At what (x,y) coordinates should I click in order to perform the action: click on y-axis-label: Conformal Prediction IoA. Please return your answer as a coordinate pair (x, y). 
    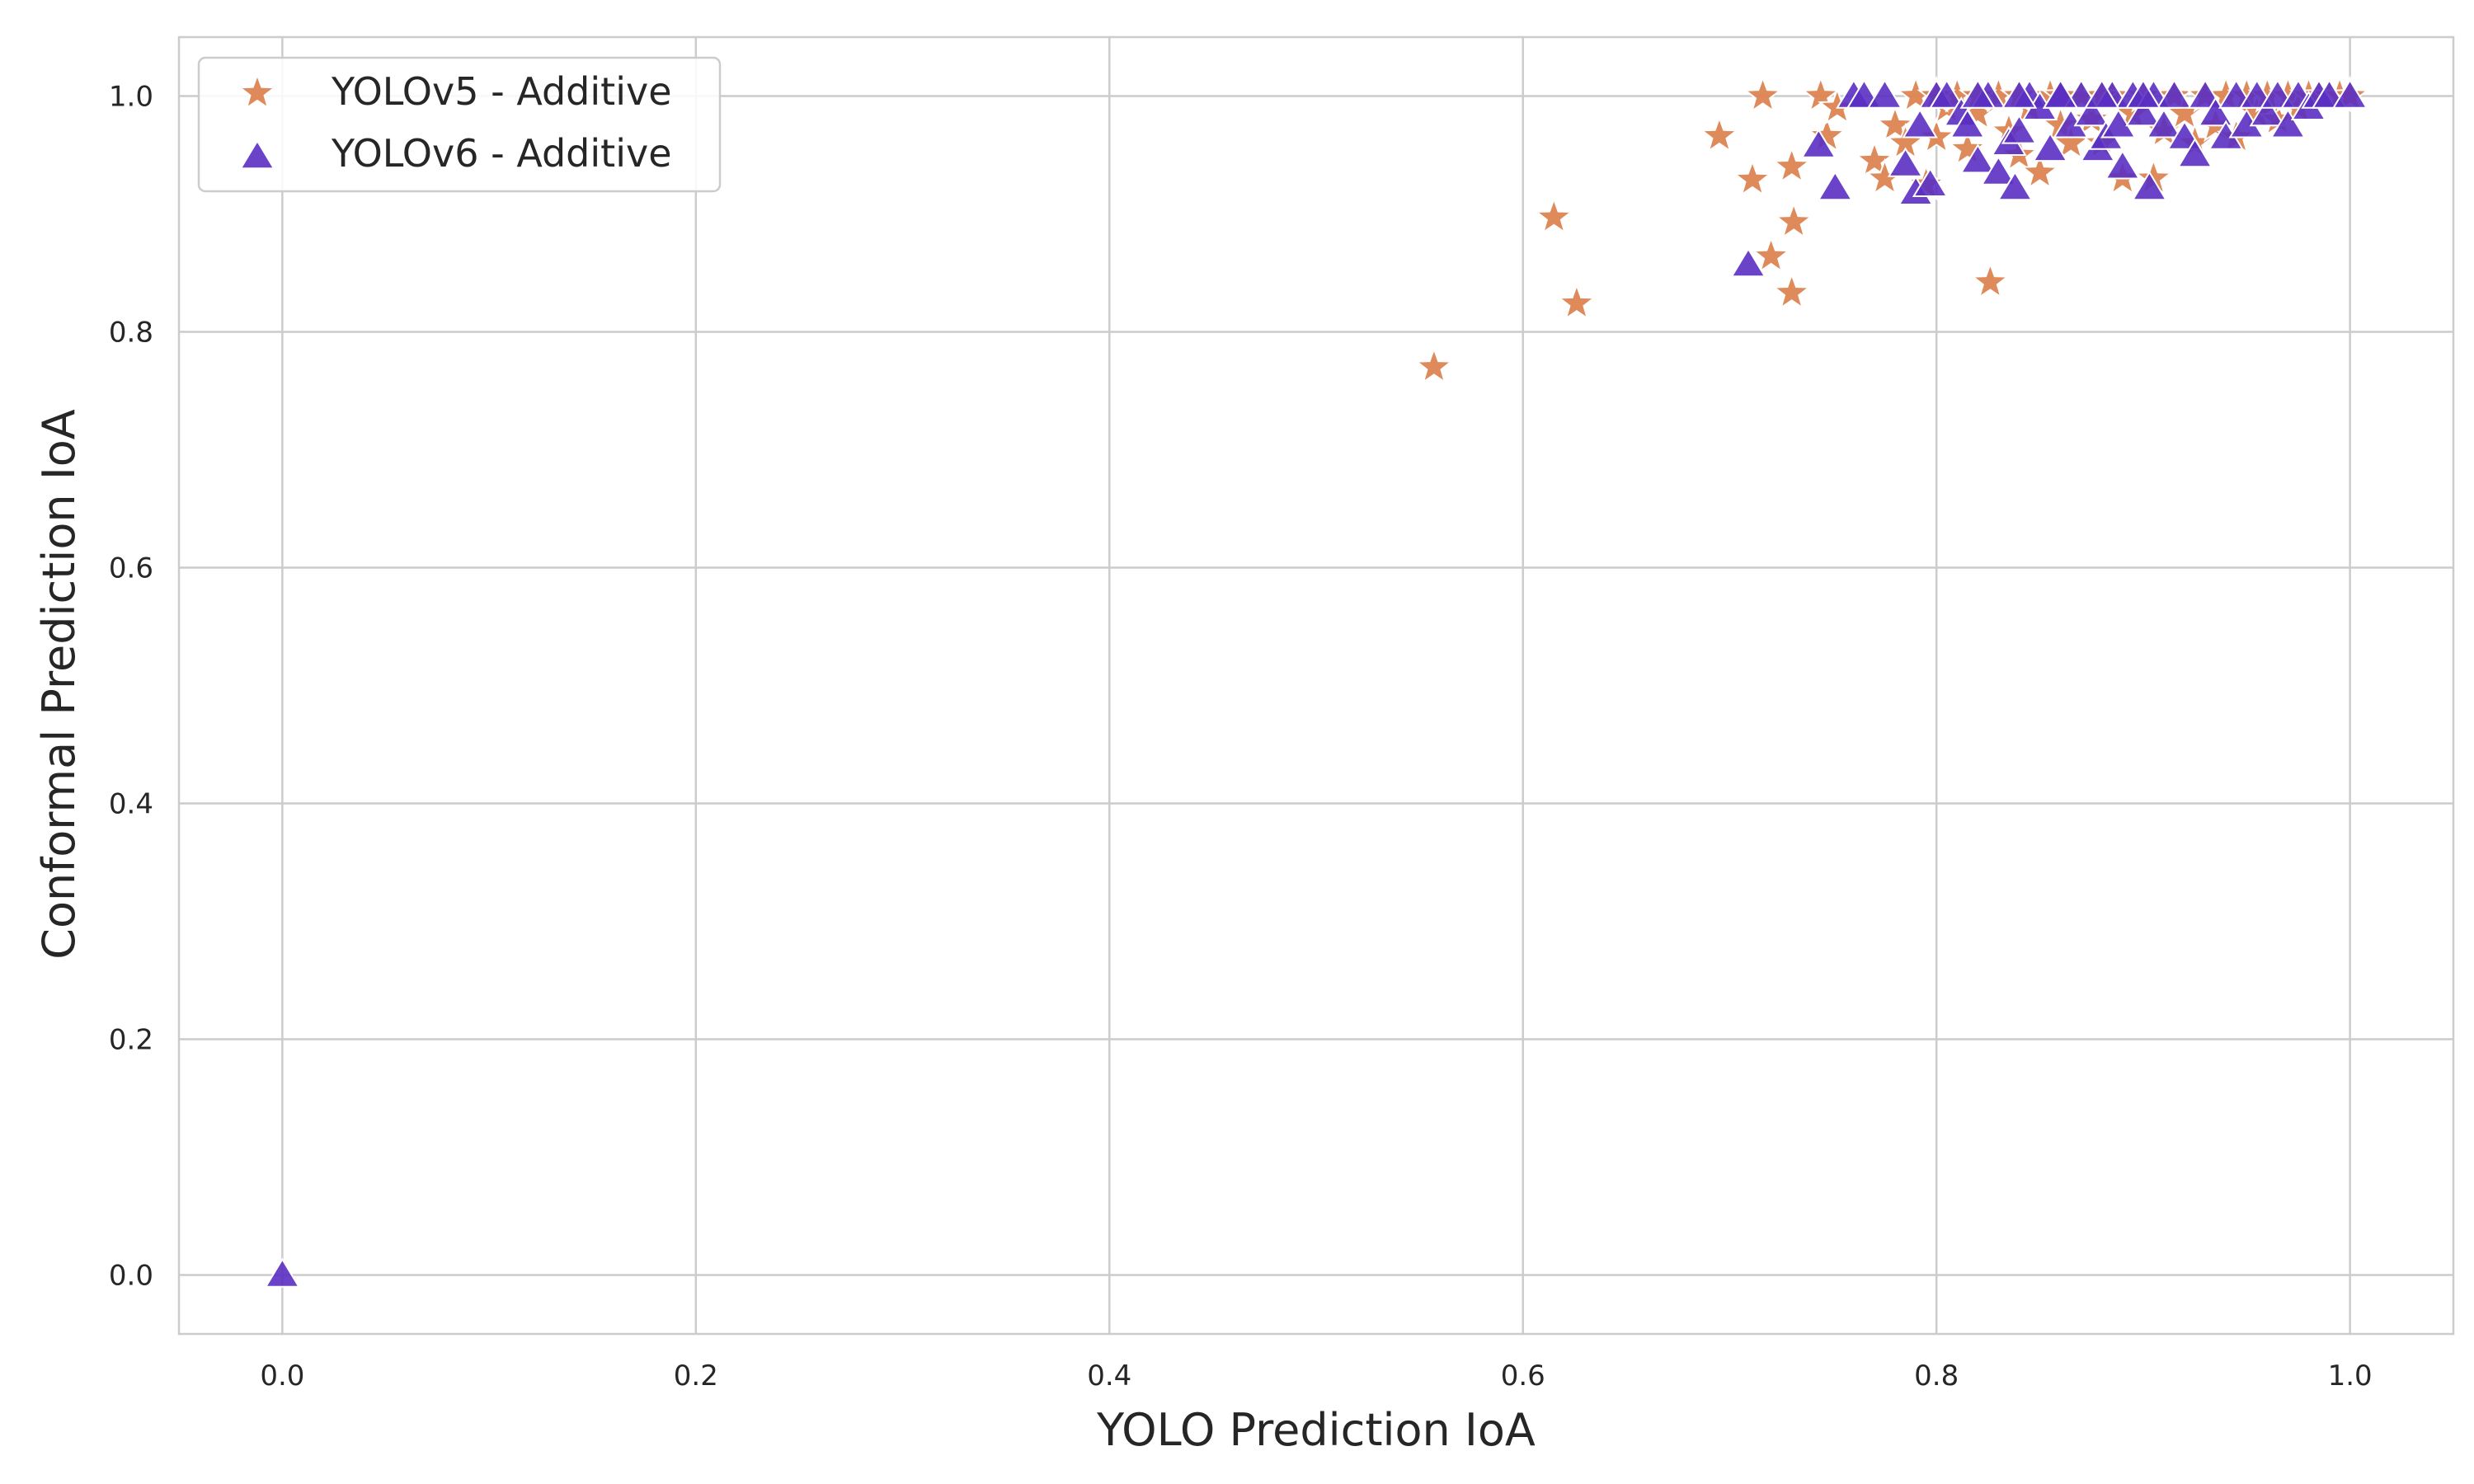
    Looking at the image, I should click on (59, 684).